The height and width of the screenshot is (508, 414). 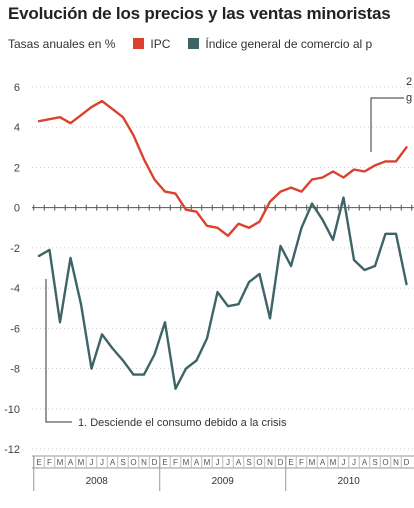 I want to click on year-label: 2009, so click(x=223, y=481).